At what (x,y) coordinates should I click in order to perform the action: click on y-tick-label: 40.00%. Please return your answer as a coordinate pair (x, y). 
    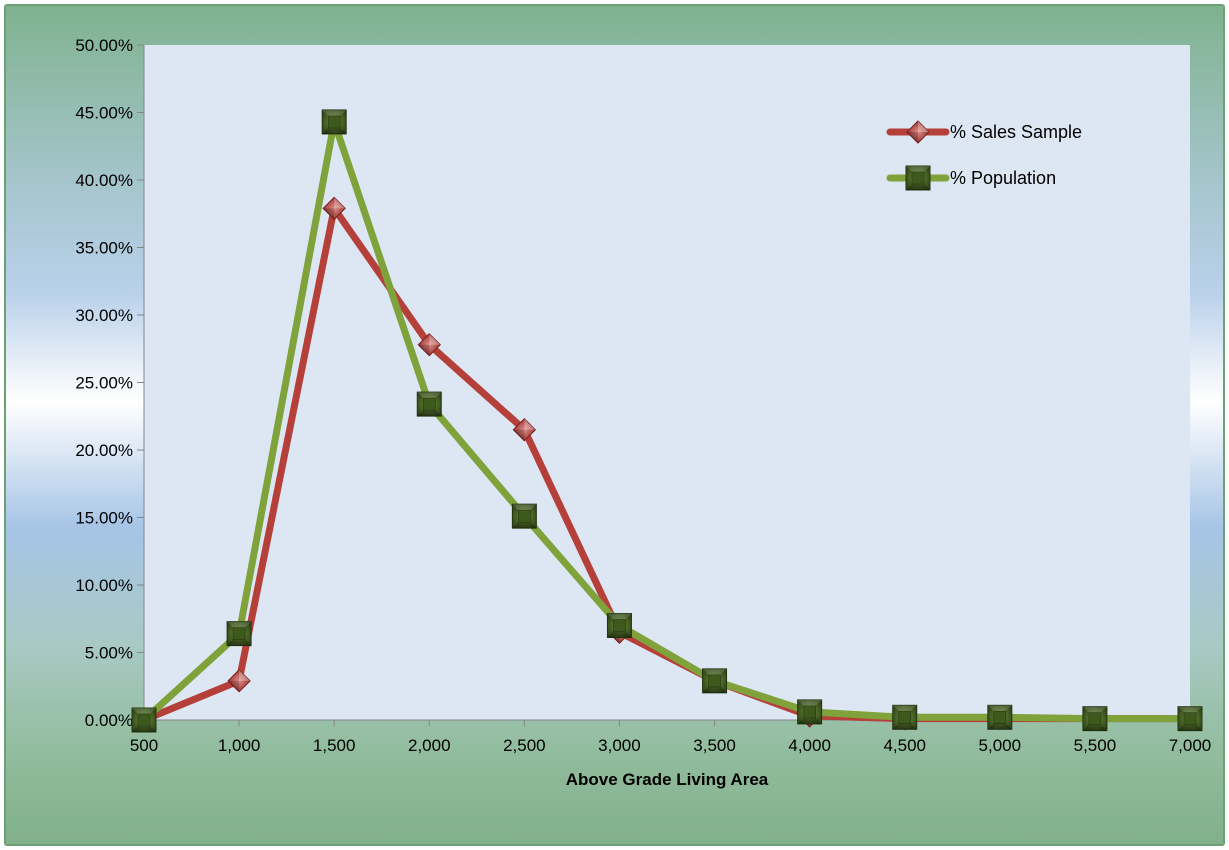
    Looking at the image, I should click on (104, 180).